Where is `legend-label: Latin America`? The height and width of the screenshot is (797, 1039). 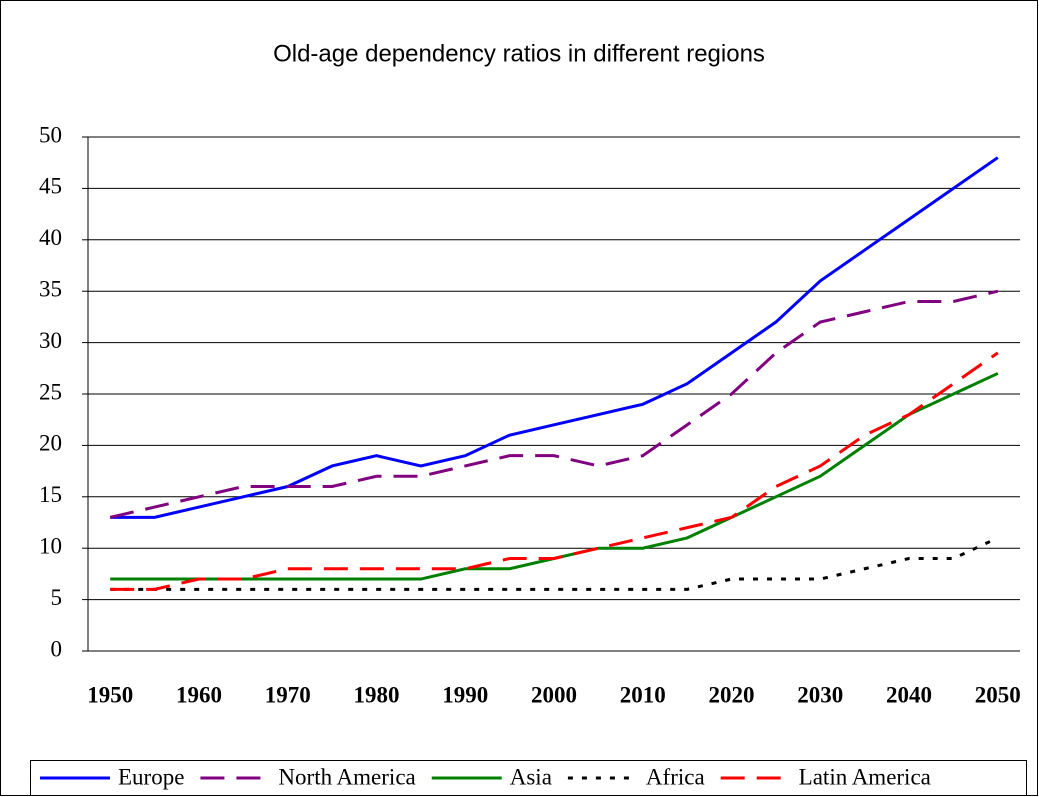
legend-label: Latin America is located at coordinates (865, 776).